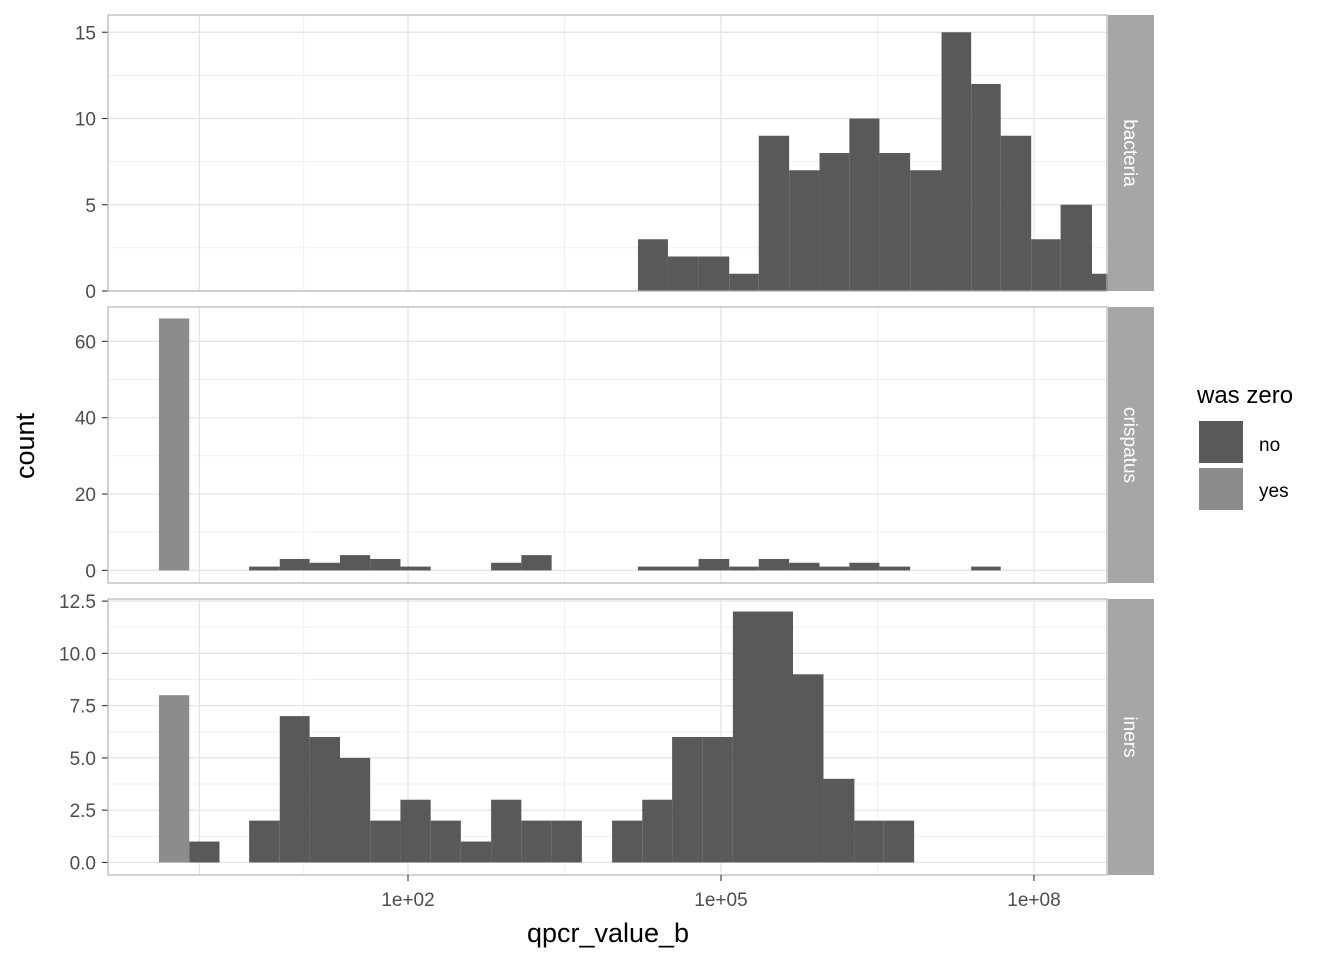 The height and width of the screenshot is (960, 1344). What do you see at coordinates (83, 863) in the screenshot?
I see `y-tick-label: 0.0` at bounding box center [83, 863].